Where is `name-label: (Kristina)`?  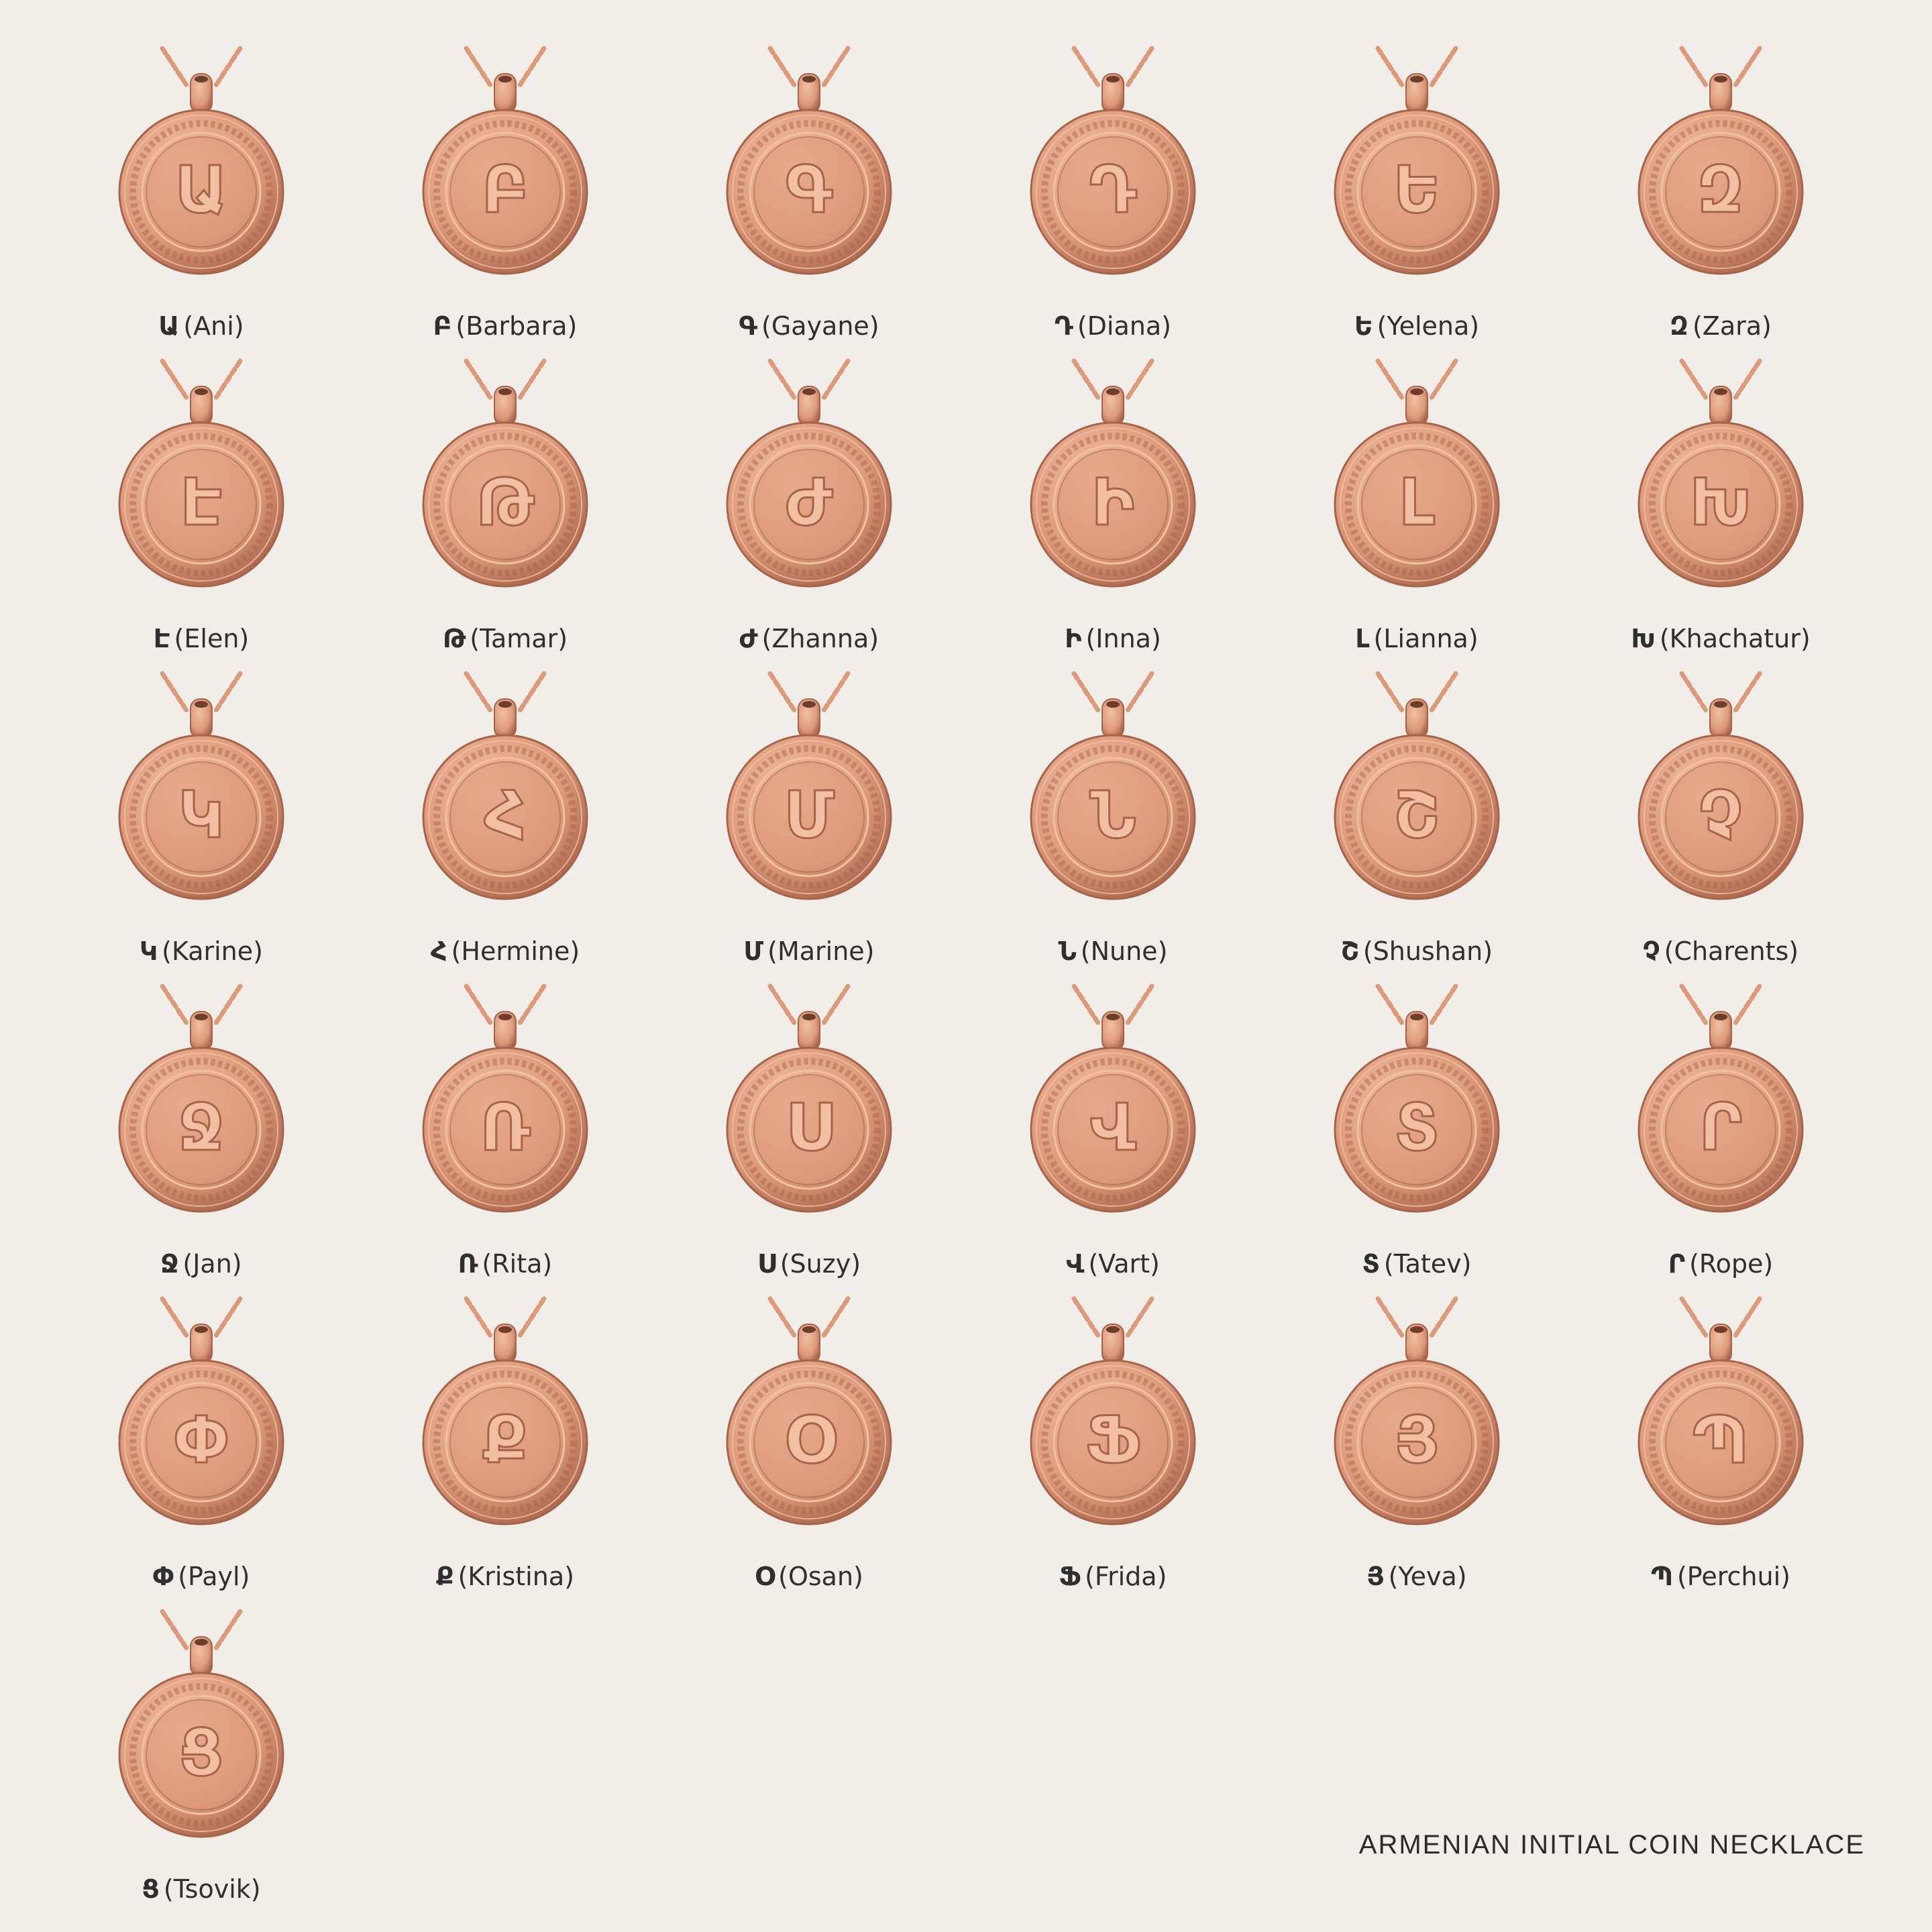
name-label: (Kristina) is located at coordinates (516, 1576).